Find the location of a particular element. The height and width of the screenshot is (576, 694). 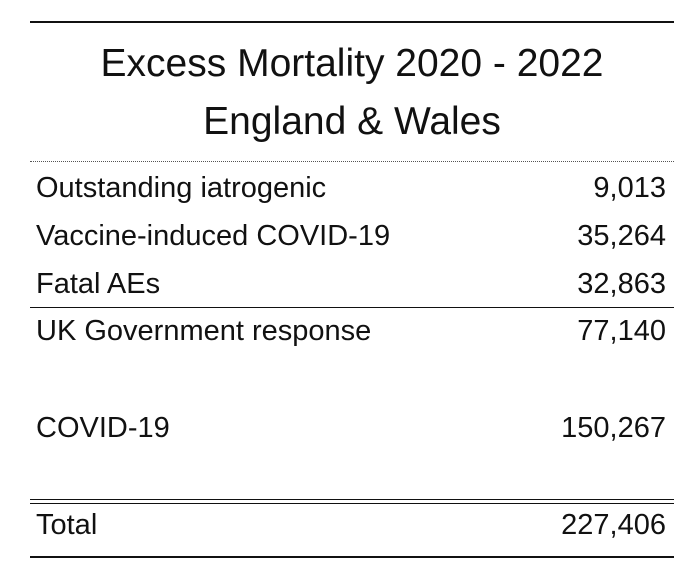

table-row: Vaccine-induced COVID-19 35,264 is located at coordinates (351, 236).